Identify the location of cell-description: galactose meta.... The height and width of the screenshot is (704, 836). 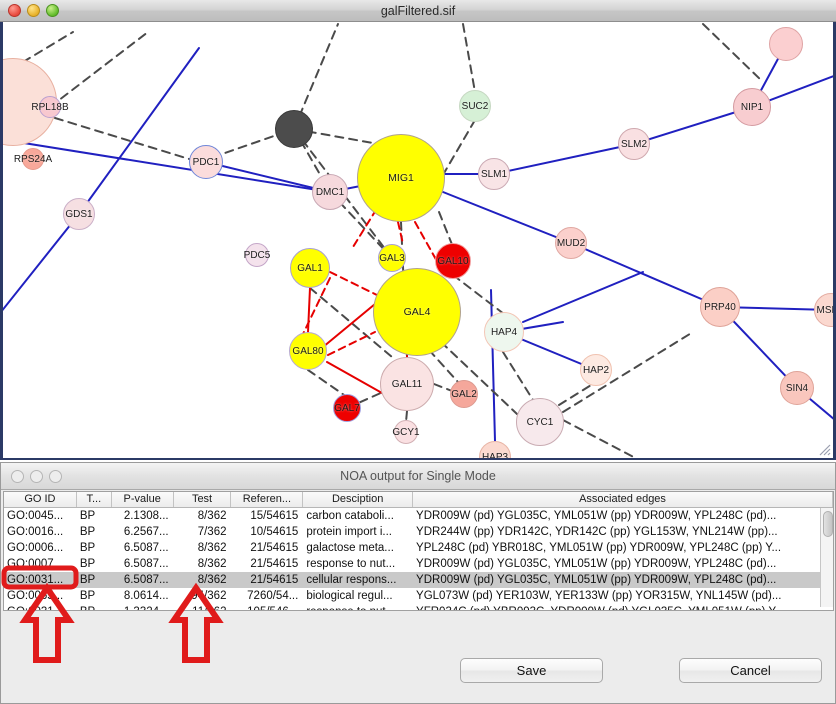
(350, 548).